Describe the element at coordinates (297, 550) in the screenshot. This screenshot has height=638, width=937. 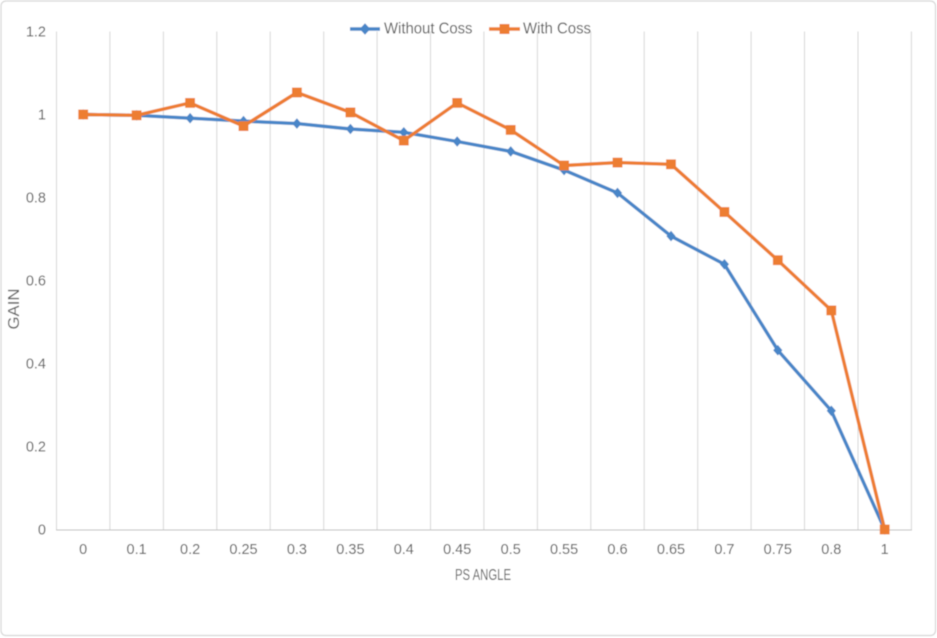
I see `svg-text: 0.3` at that location.